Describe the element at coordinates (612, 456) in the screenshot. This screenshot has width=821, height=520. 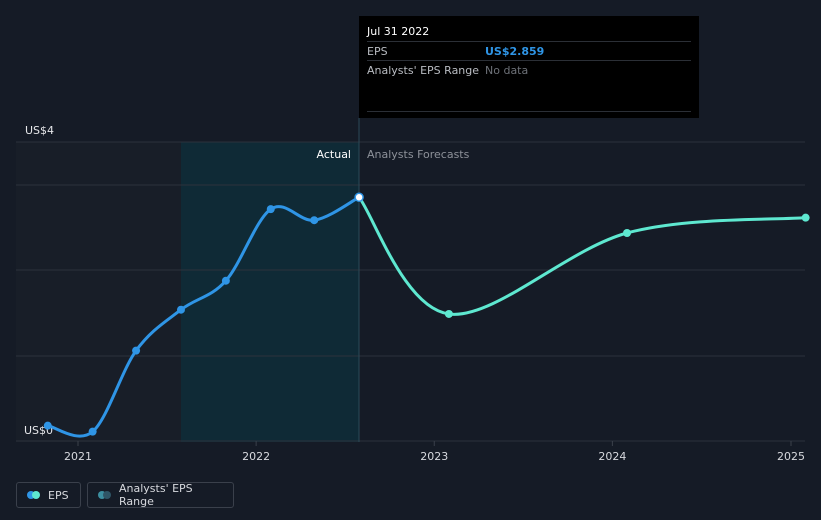
I see `x-tick-label: 2024` at that location.